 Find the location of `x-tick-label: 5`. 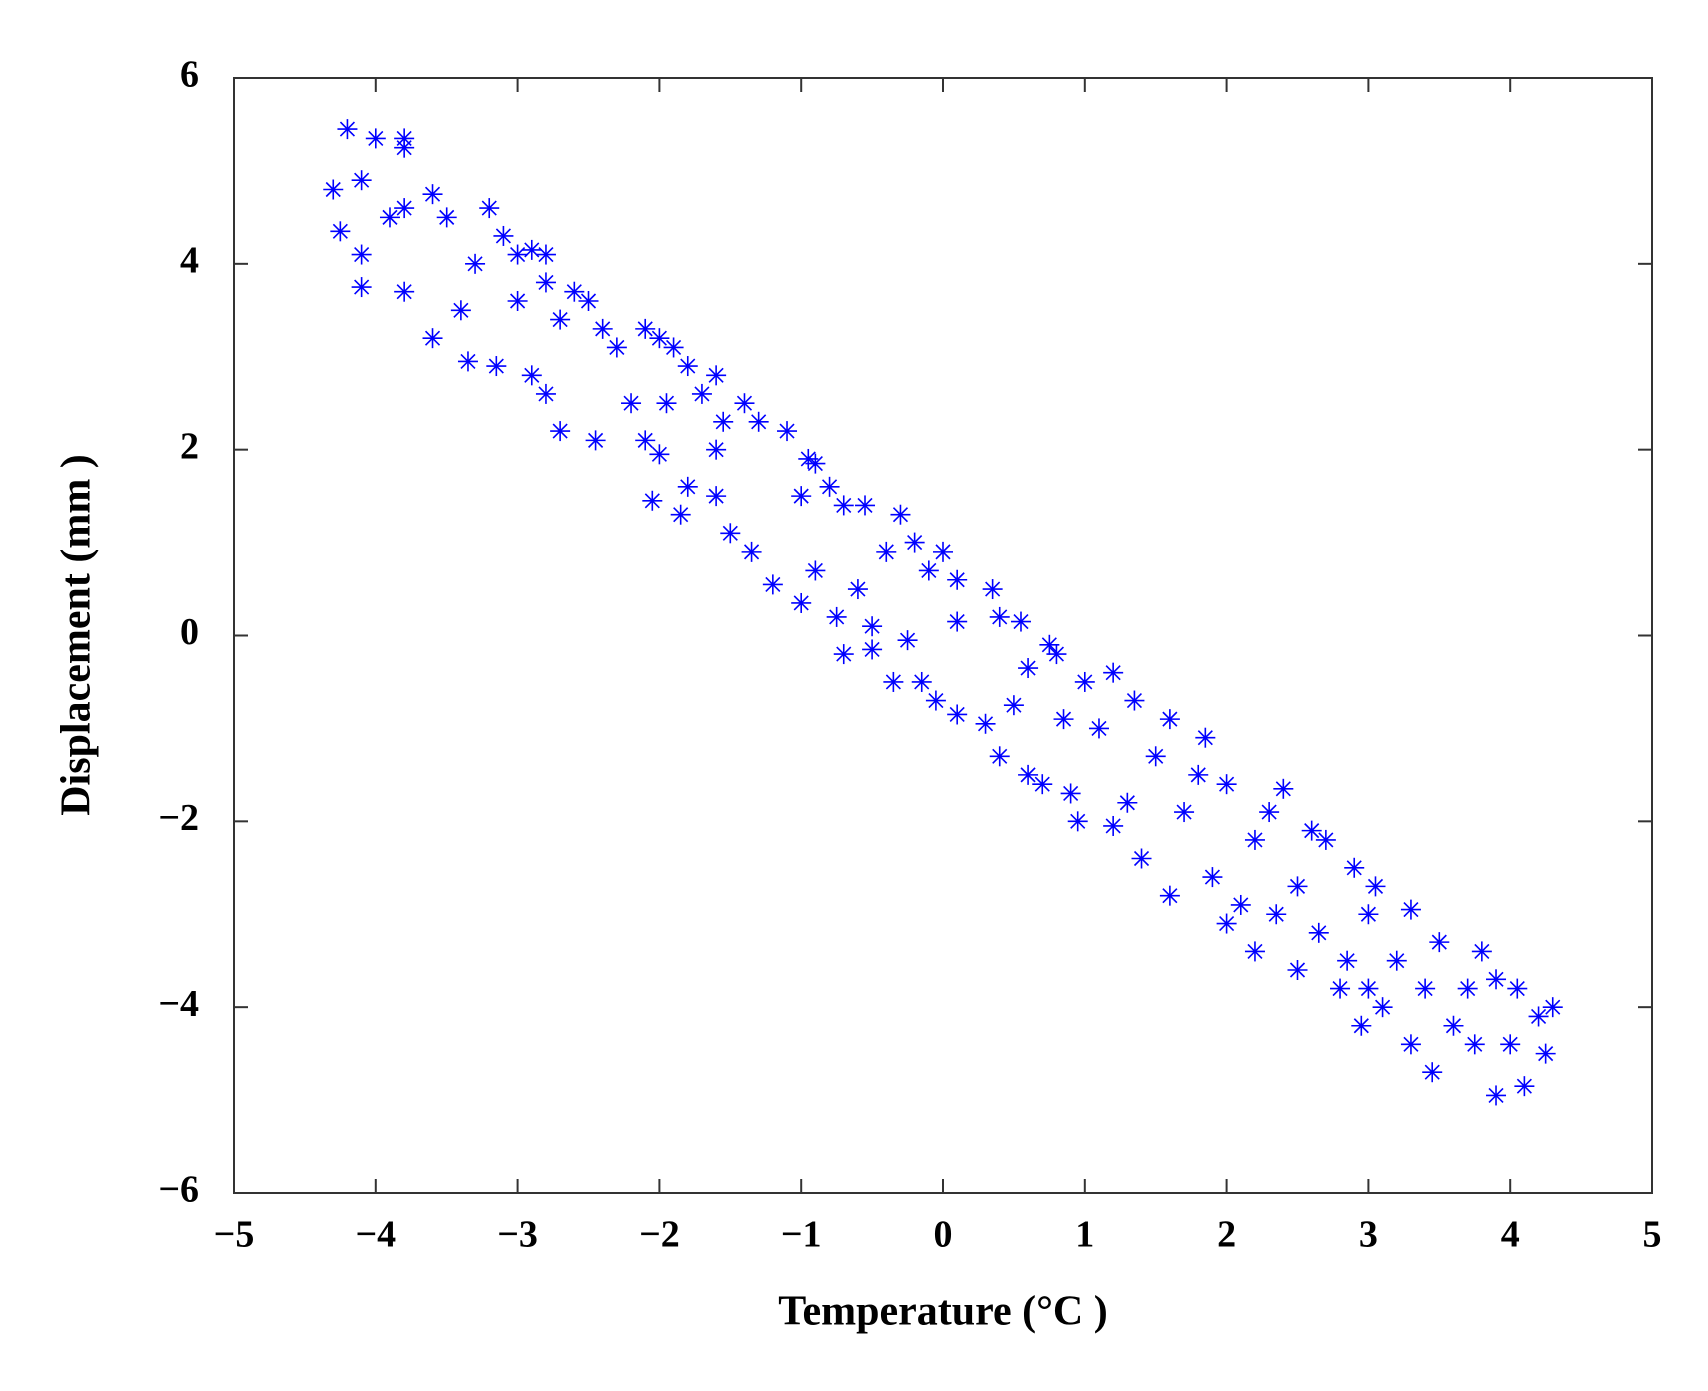

x-tick-label: 5 is located at coordinates (1652, 1235).